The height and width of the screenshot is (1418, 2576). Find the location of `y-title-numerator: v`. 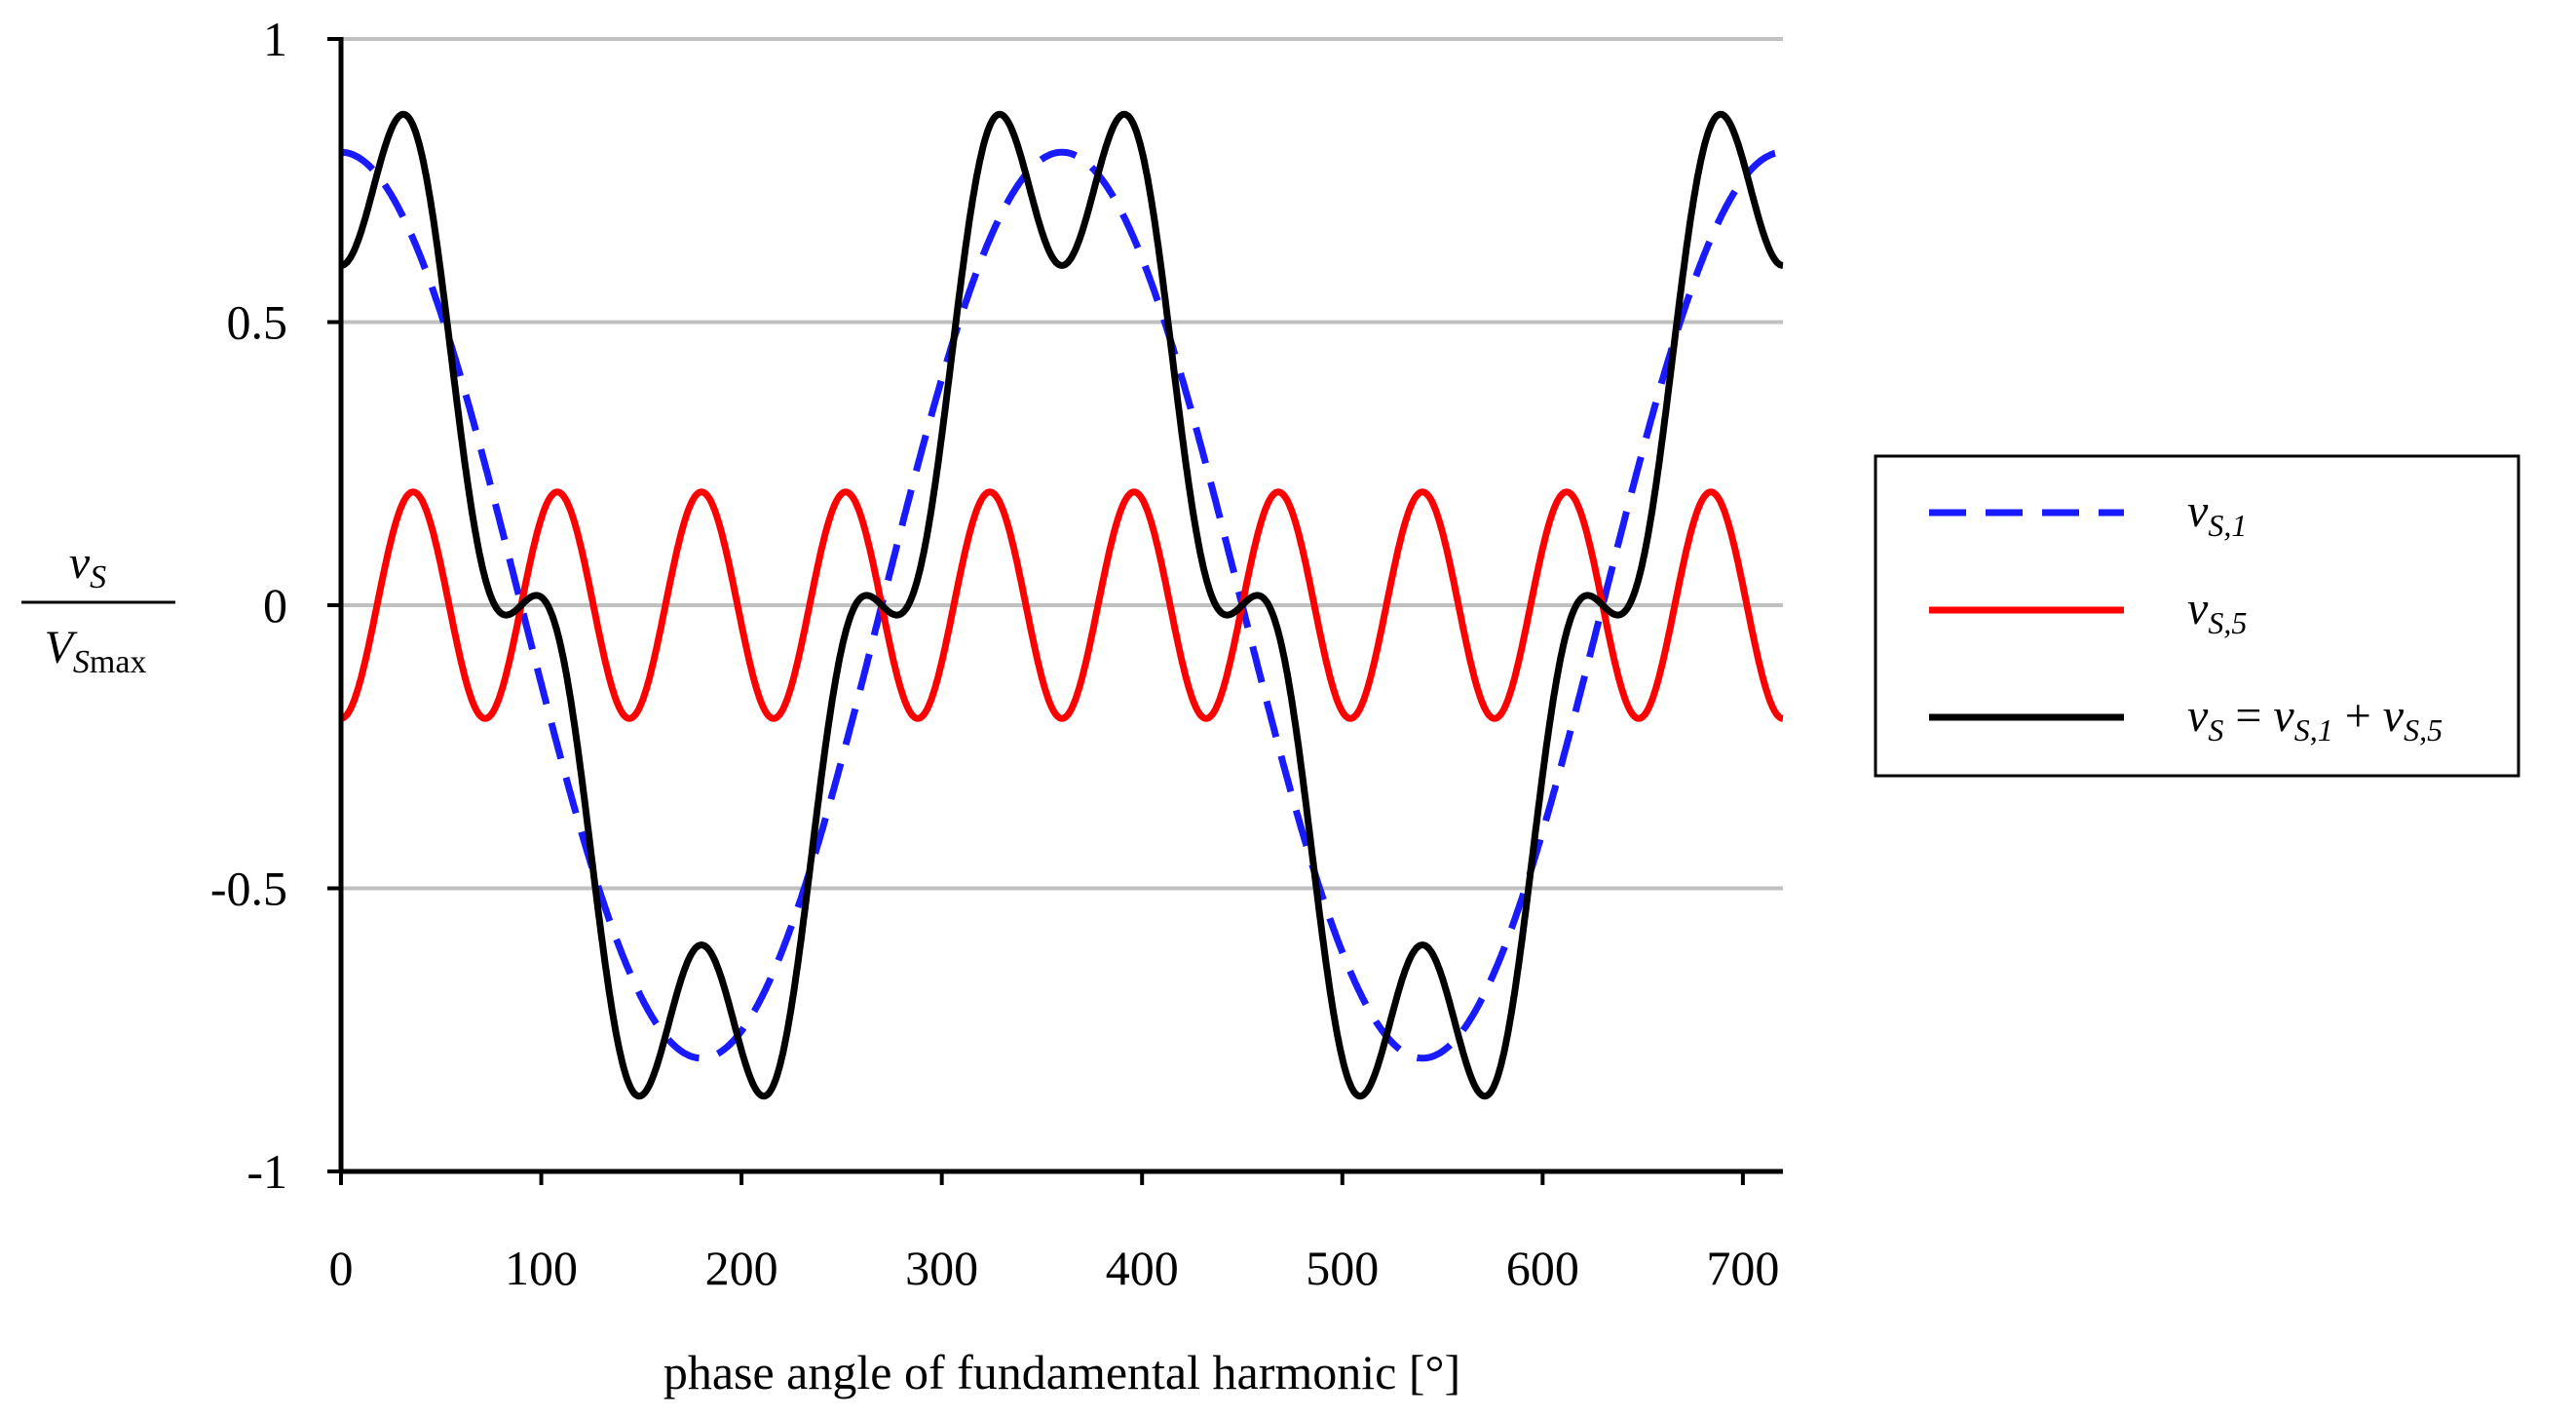

y-title-numerator: v is located at coordinates (80, 563).